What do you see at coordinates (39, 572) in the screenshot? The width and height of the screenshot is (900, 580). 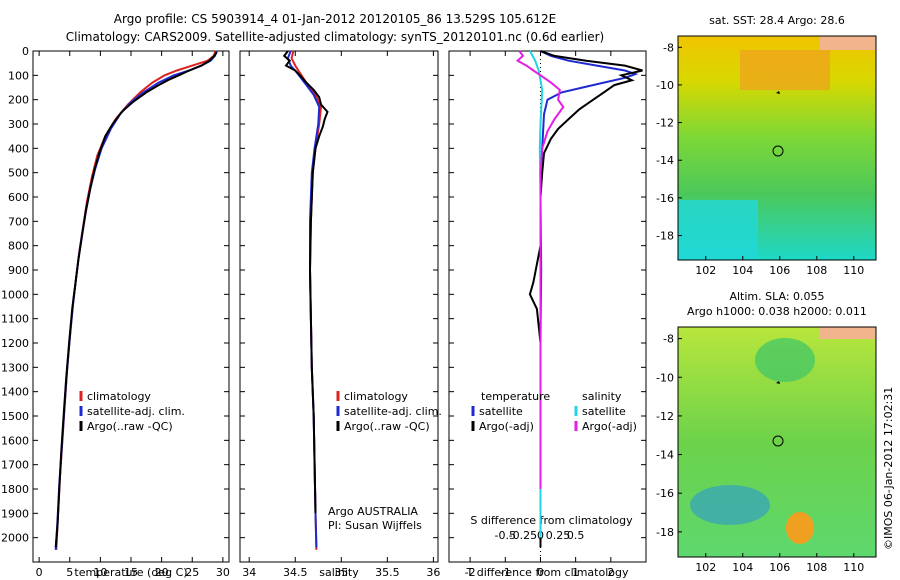 I see `x-tick-label-temperature-0: 0` at bounding box center [39, 572].